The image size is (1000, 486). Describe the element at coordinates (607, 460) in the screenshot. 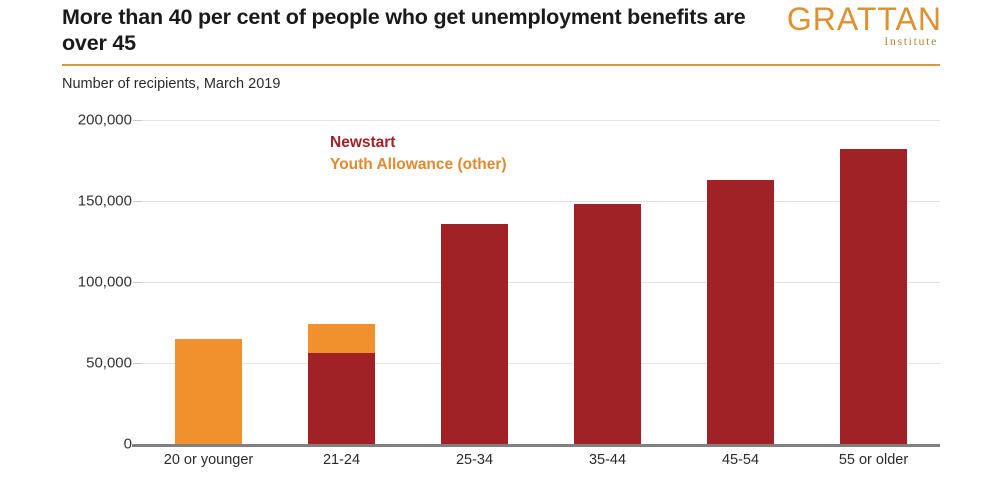

I see `x-axis-tick-label: 35-44` at that location.